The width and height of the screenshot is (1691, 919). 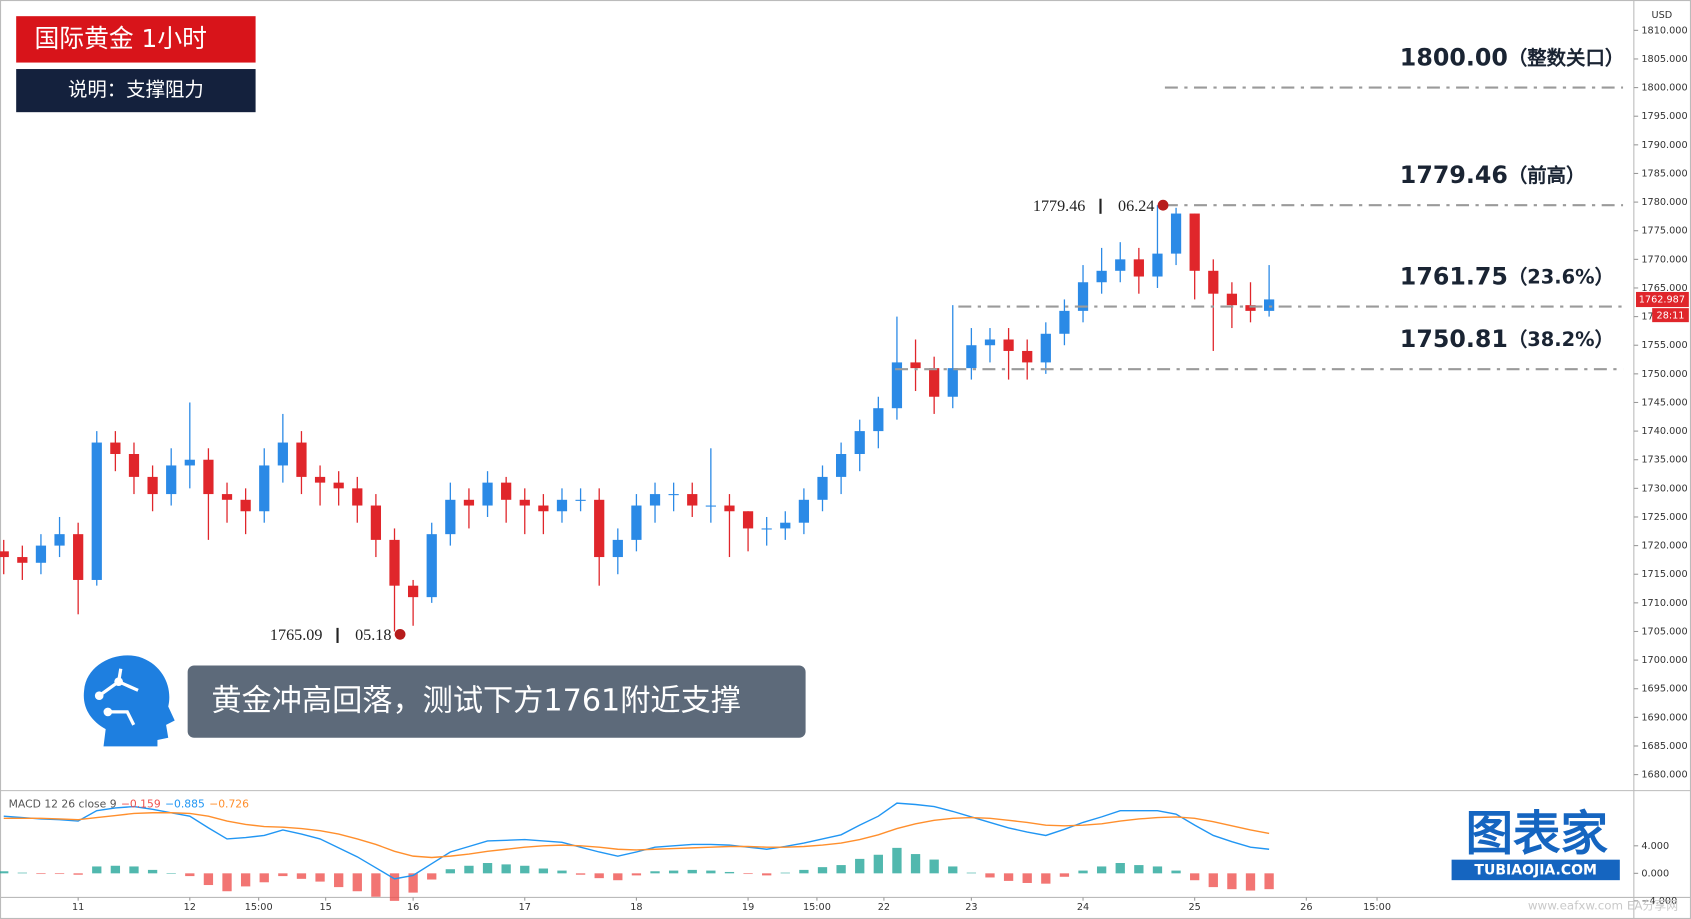 I want to click on x-tick-label: 23, so click(x=971, y=907).